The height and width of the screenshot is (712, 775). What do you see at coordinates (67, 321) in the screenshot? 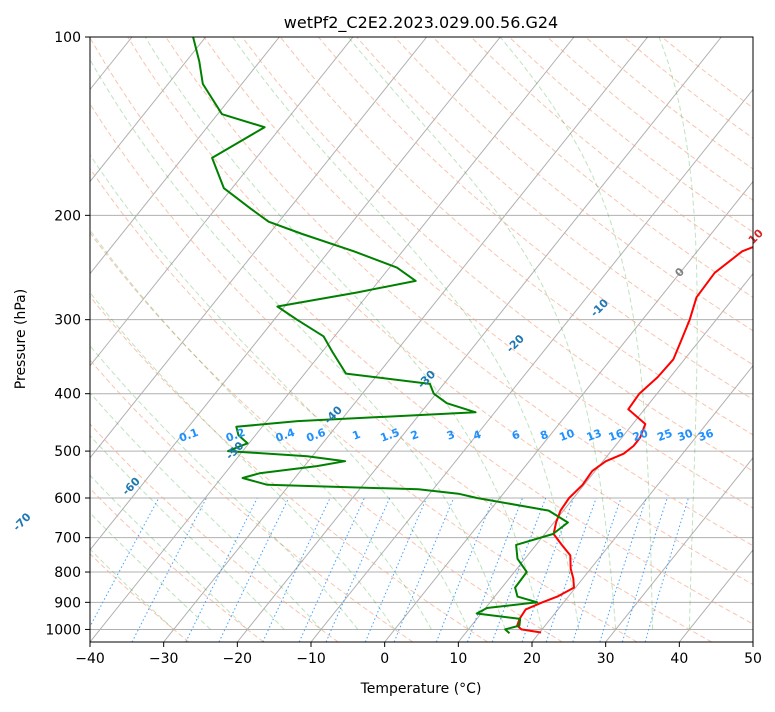
I see `y-tick-label: 300` at bounding box center [67, 321].